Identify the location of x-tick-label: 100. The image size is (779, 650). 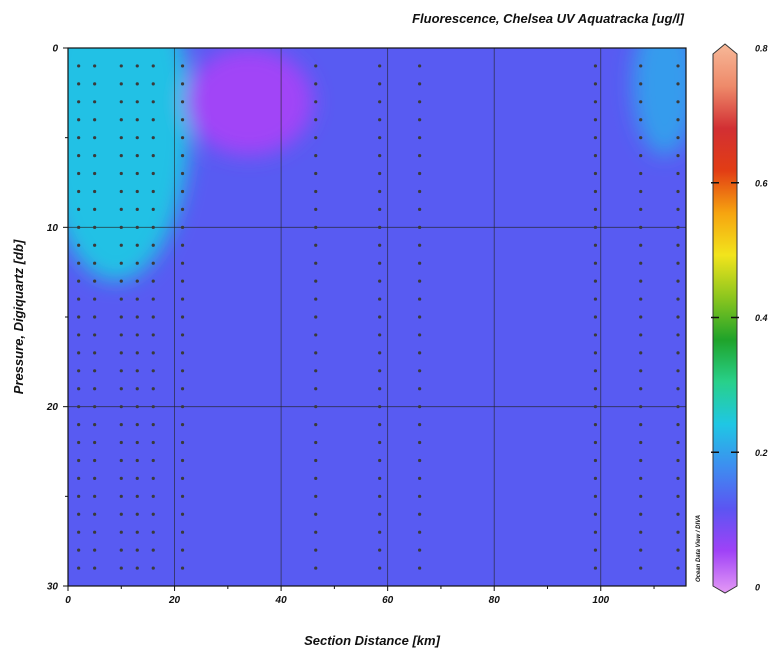
(600, 600).